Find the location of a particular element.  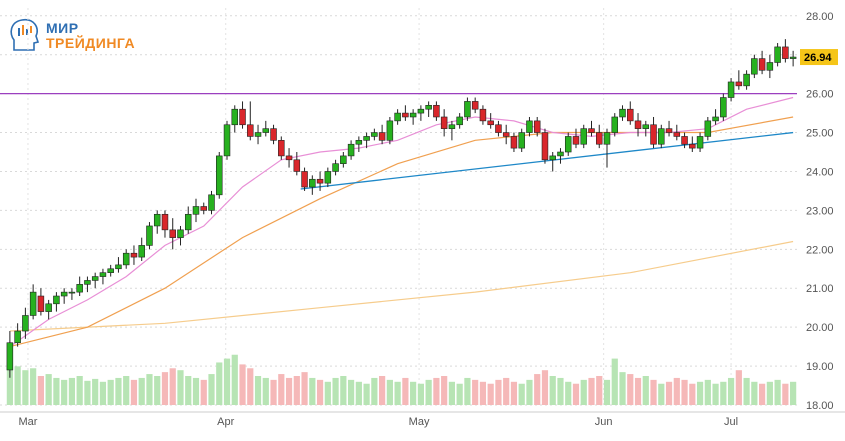

y-tick-label: 21.00 is located at coordinates (820, 289).